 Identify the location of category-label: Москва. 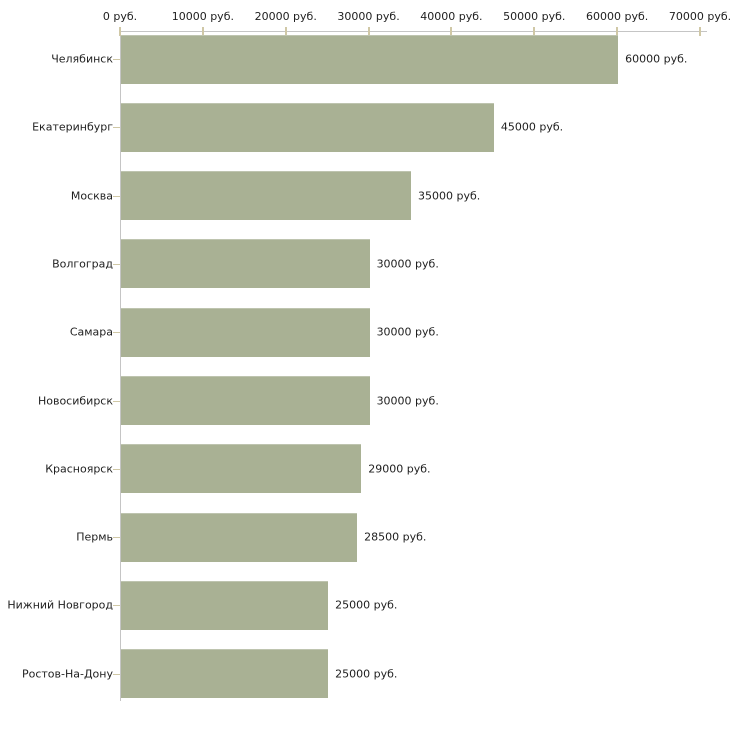
(91, 196).